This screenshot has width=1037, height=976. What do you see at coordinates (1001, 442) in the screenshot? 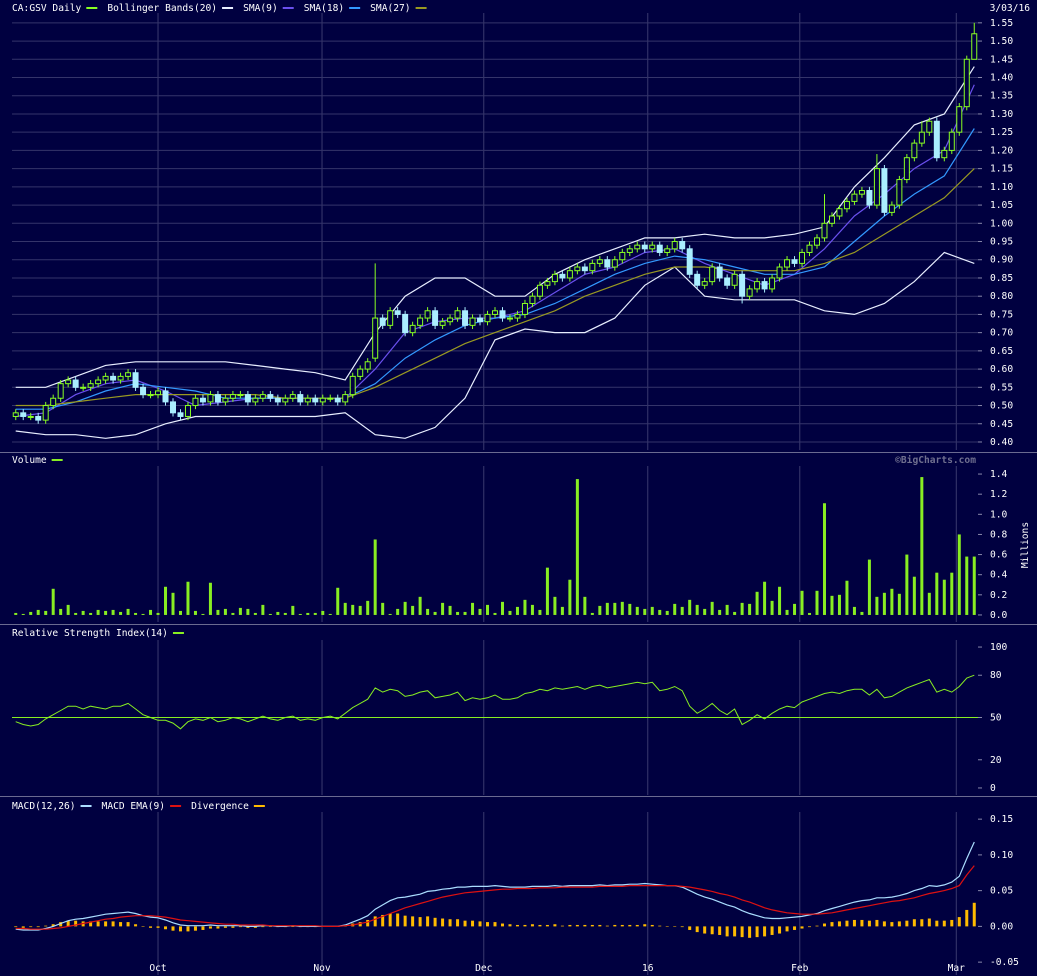
I see `y-tick-label: 0.40` at bounding box center [1001, 442].